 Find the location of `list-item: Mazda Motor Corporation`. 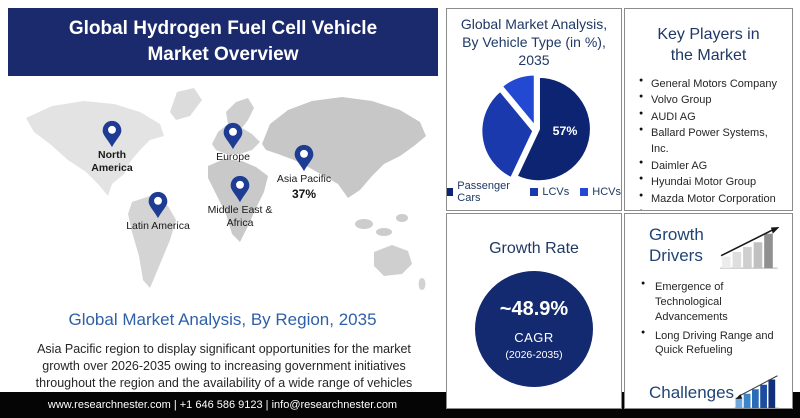

list-item: Mazda Motor Corporation is located at coordinates (711, 199).